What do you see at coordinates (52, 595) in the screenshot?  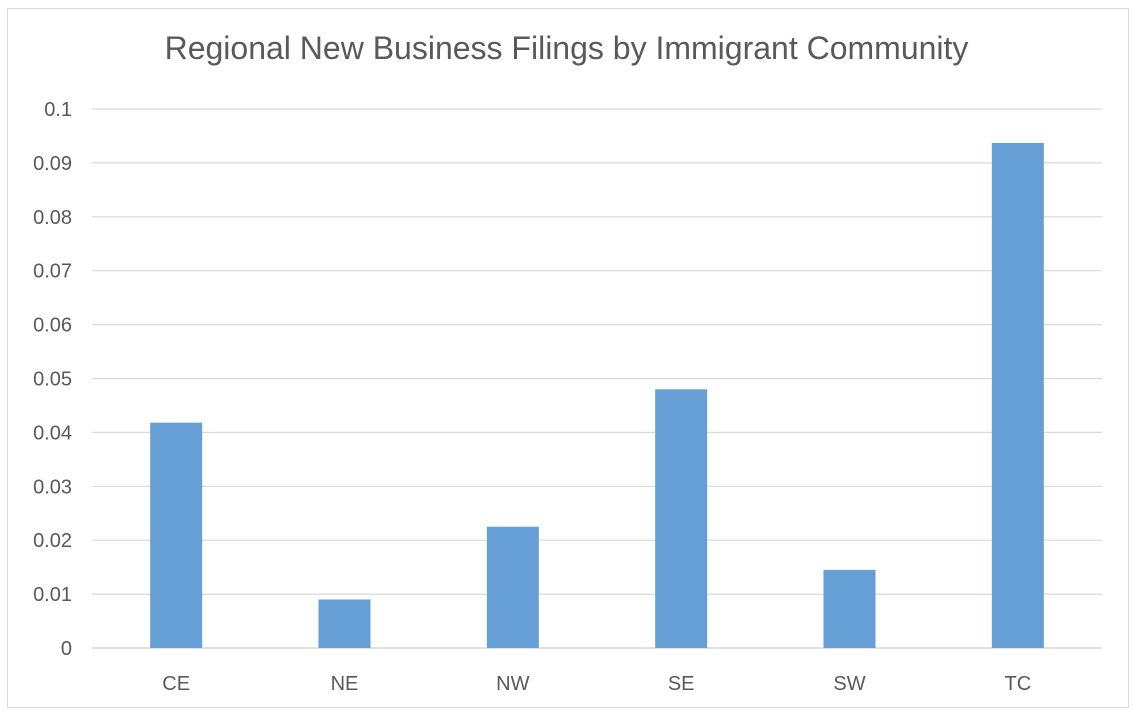 I see `y-tick-label: 0.01` at bounding box center [52, 595].